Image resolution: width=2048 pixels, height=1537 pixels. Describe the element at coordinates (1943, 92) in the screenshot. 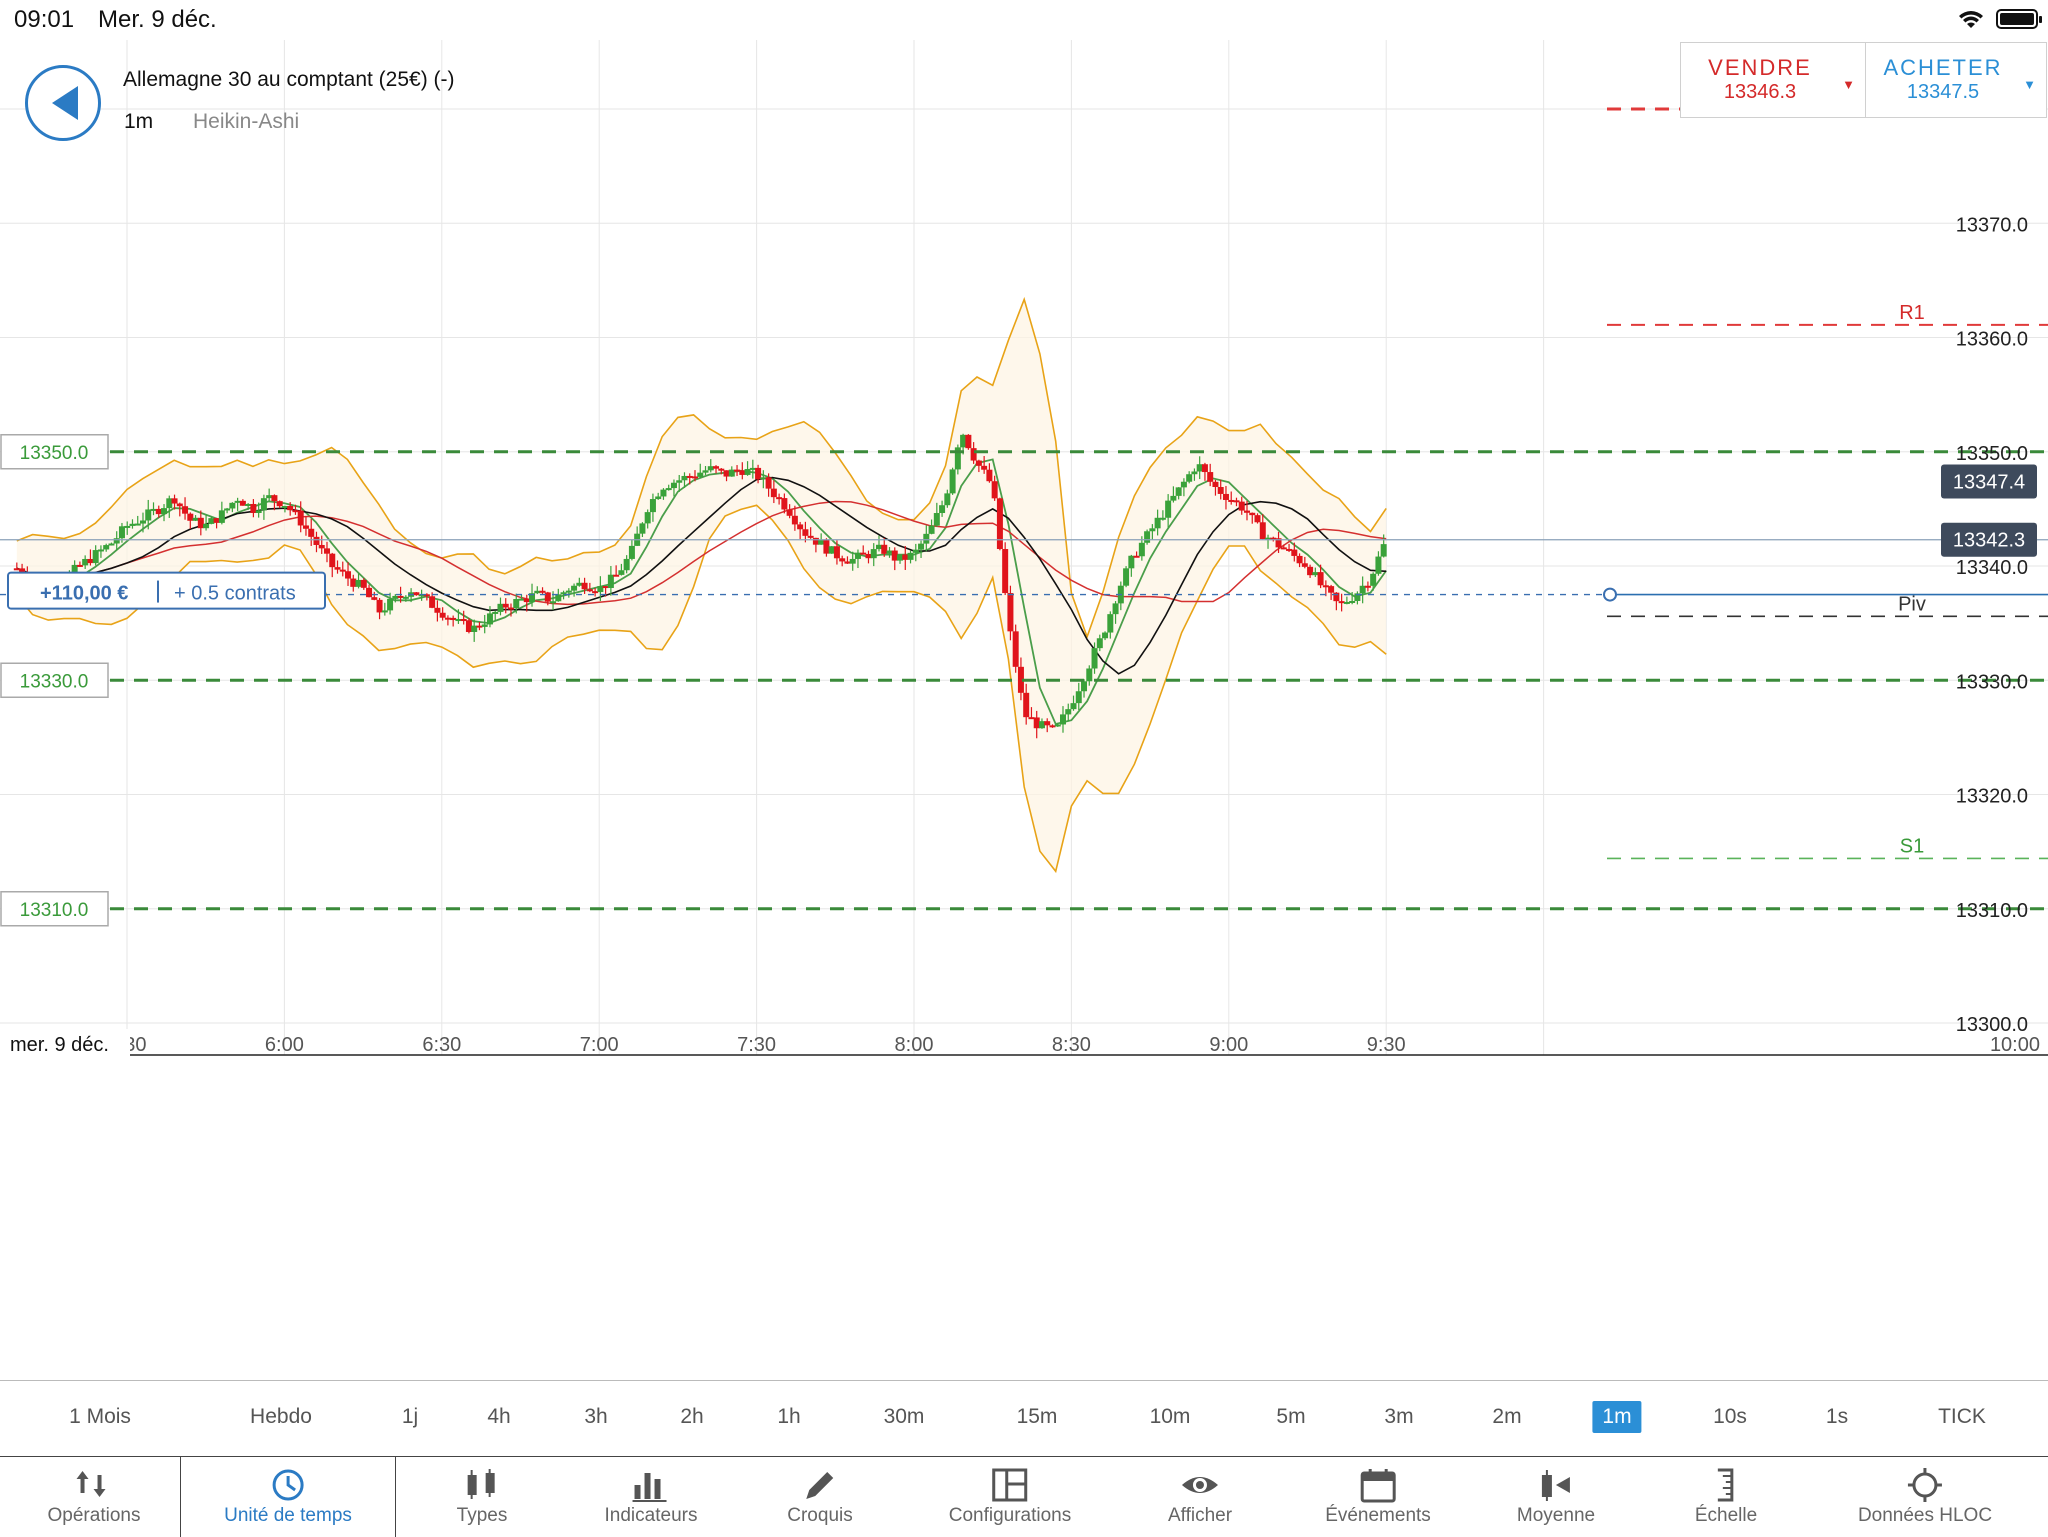

I see `buy-price: 13347.5` at that location.